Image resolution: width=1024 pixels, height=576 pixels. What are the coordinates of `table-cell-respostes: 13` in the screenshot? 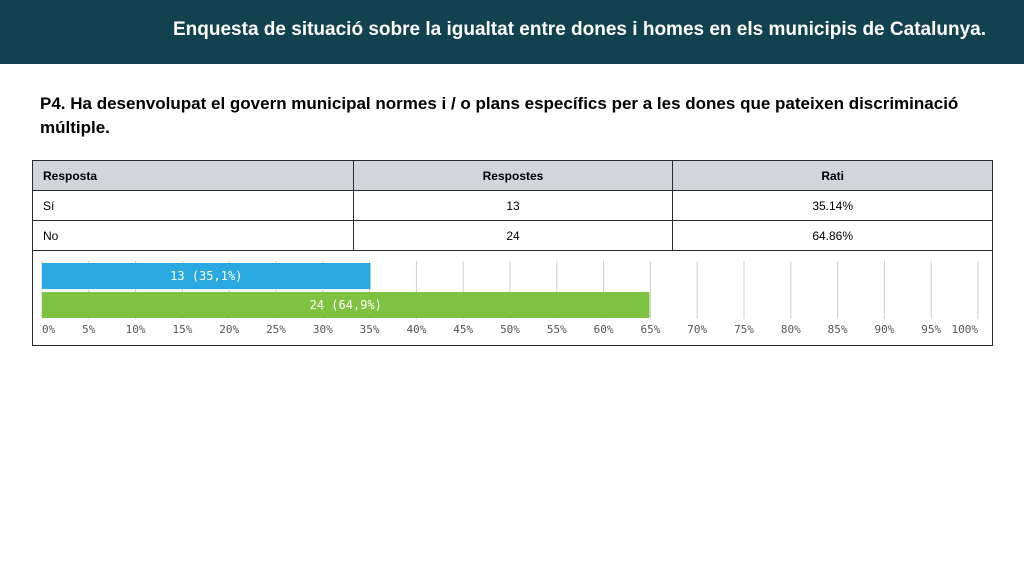 It's located at (513, 205).